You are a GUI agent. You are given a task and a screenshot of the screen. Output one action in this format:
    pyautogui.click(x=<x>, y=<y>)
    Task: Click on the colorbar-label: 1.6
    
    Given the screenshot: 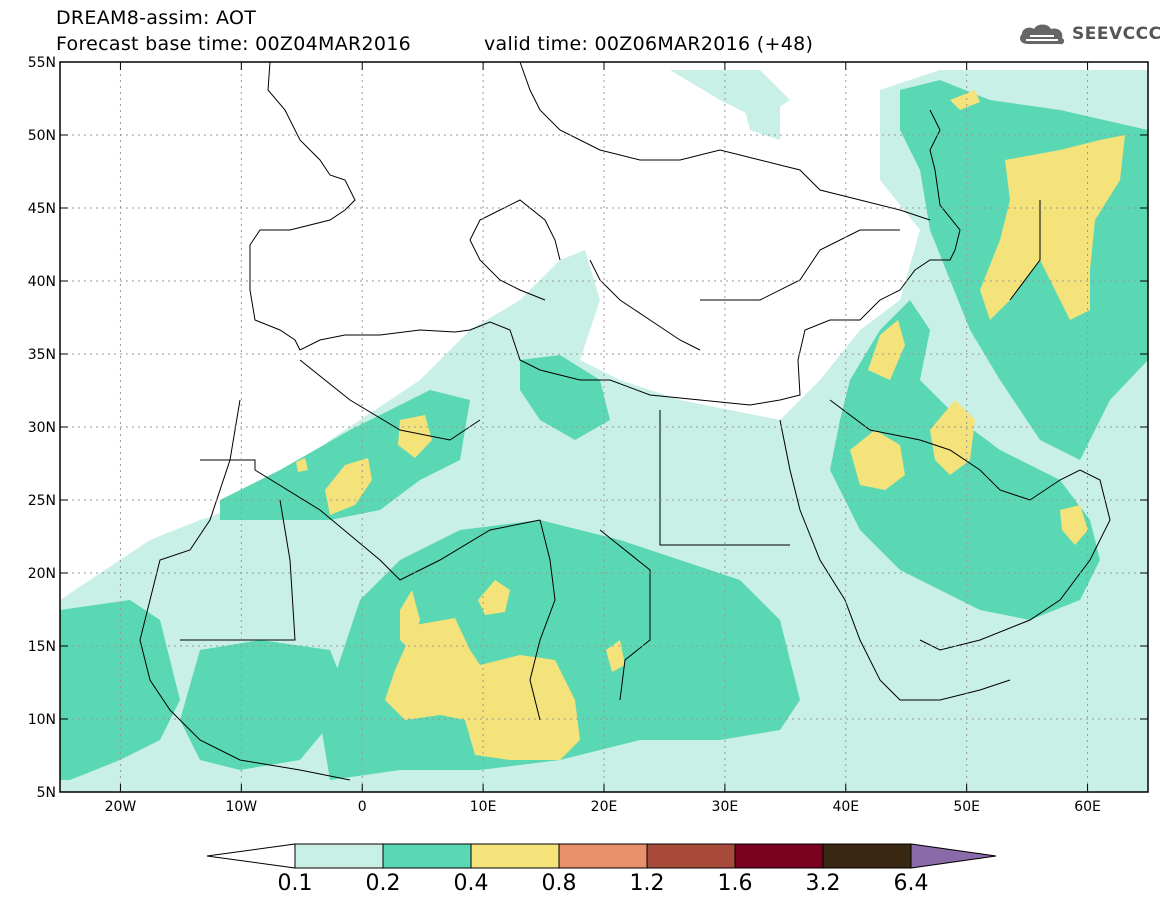 What is the action you would take?
    pyautogui.click(x=735, y=883)
    